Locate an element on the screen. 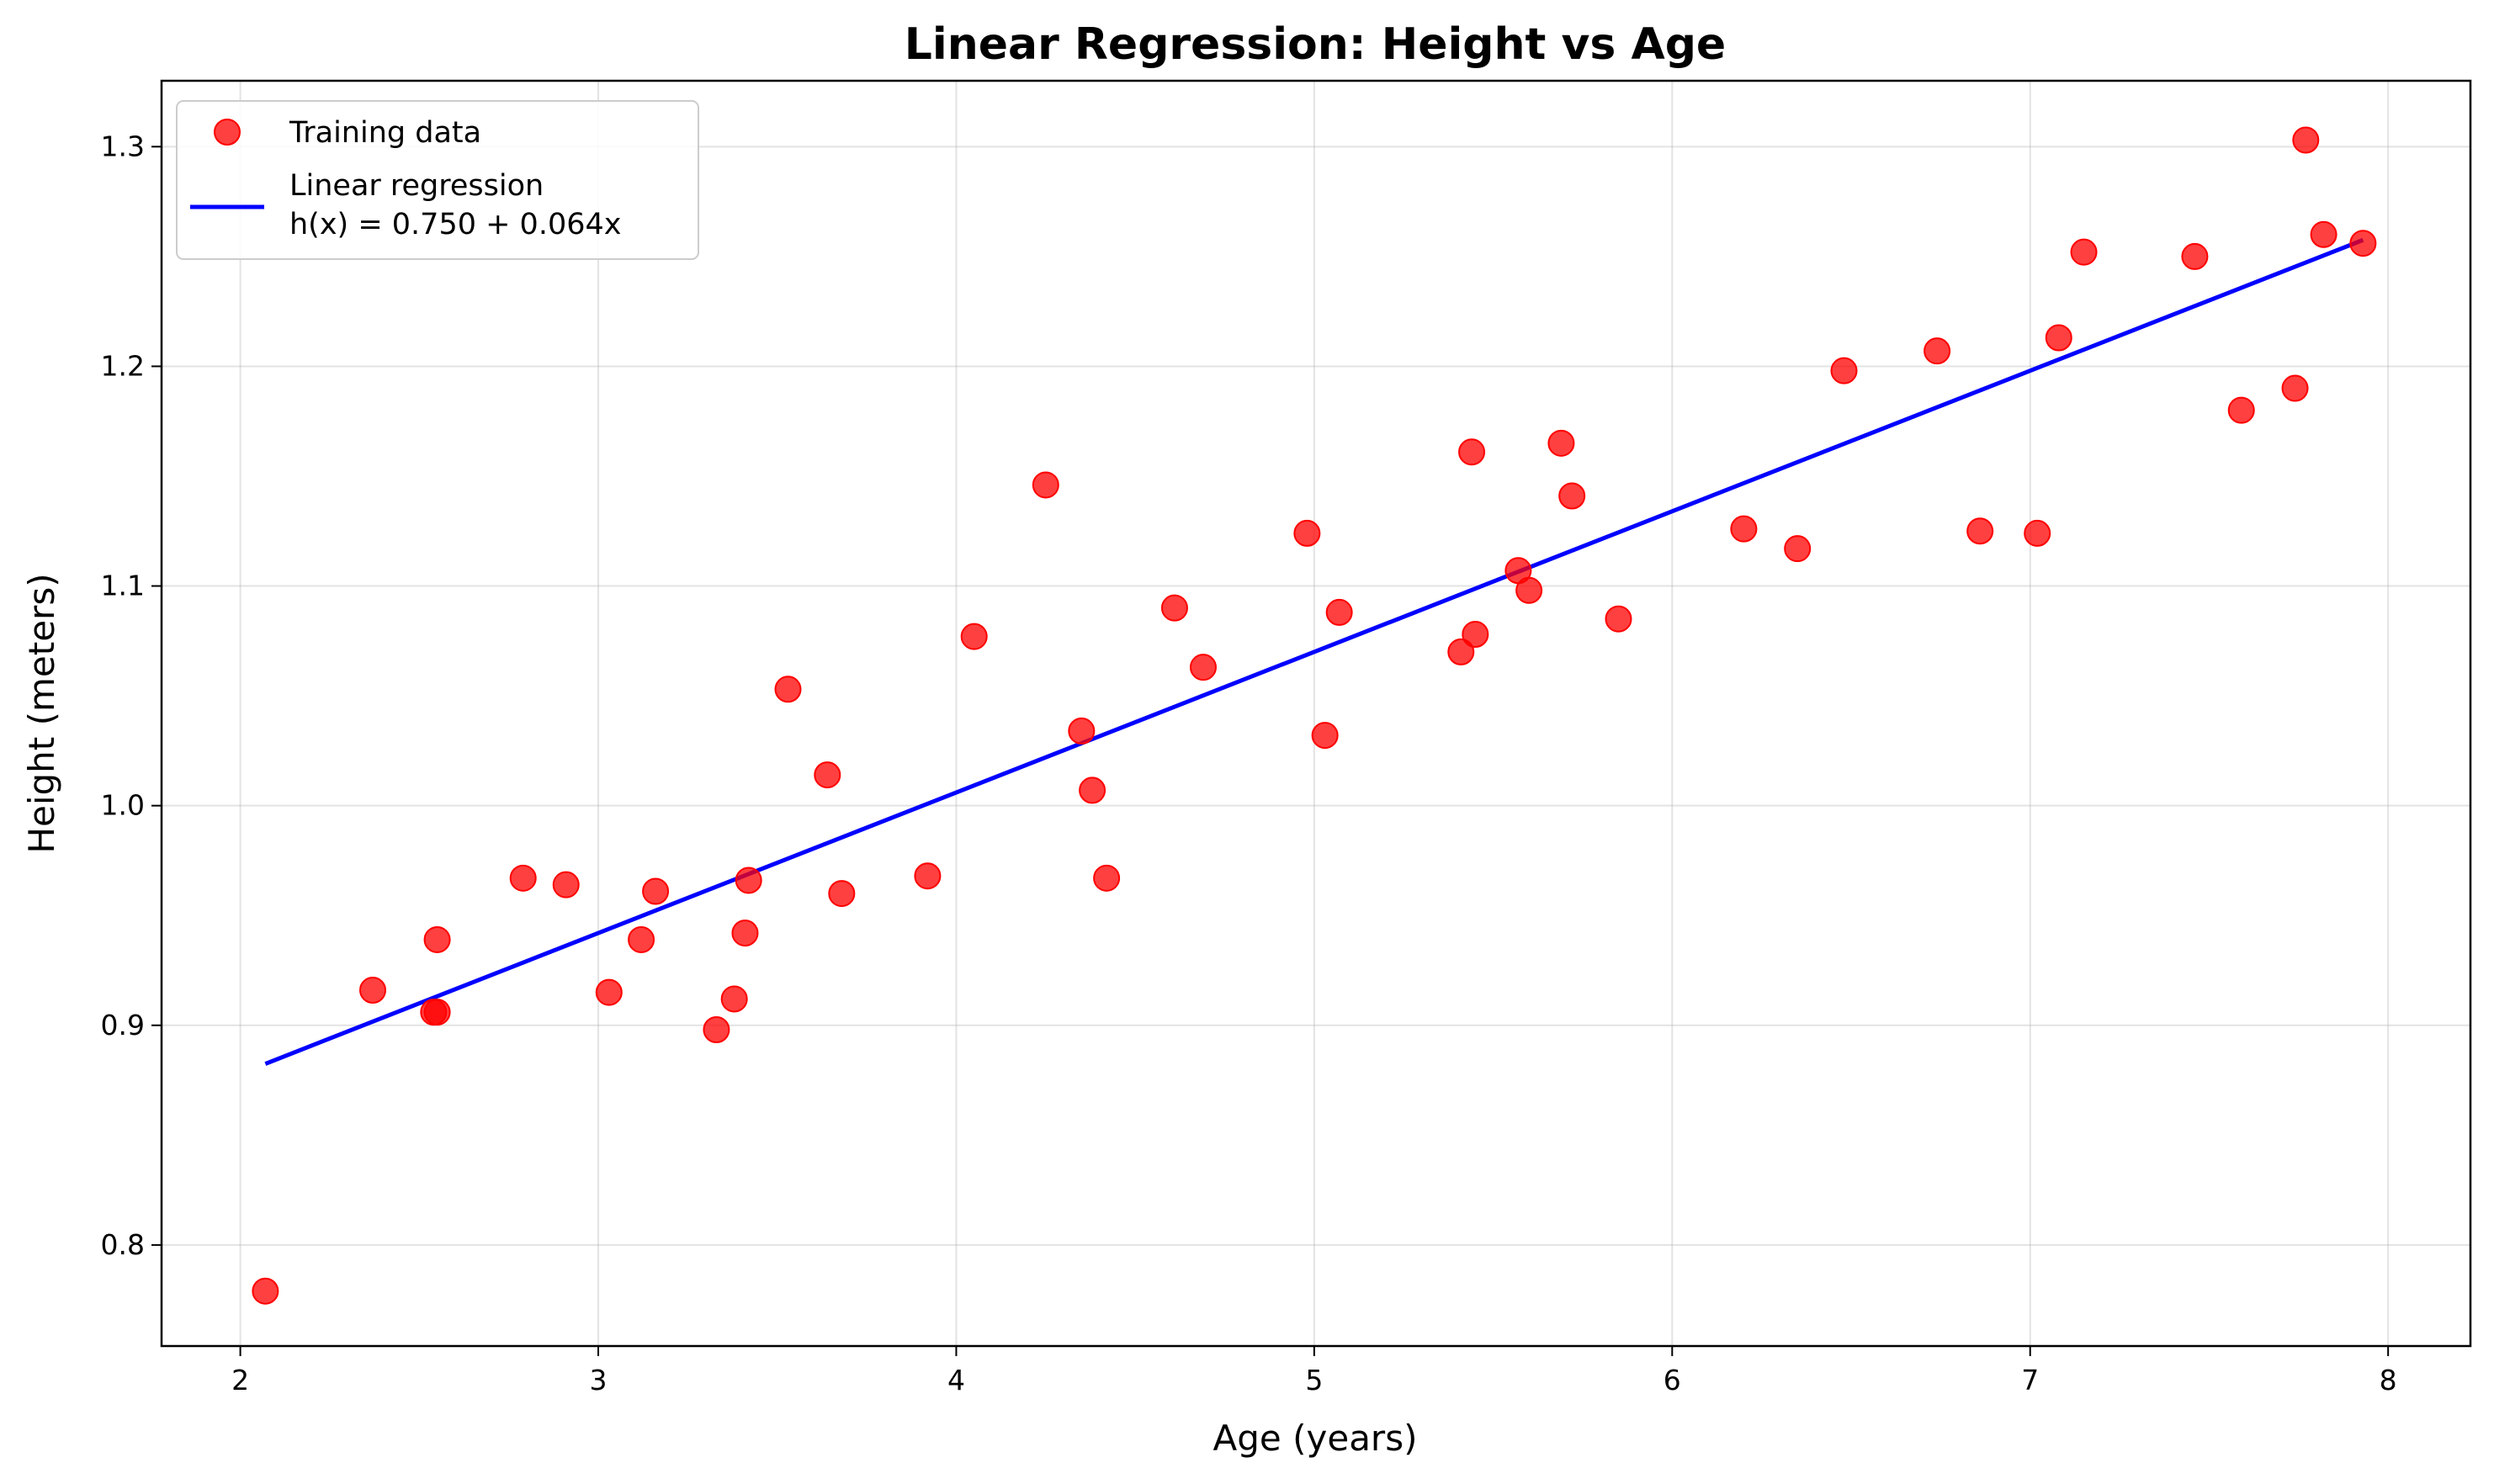  x-axis-ticks: 2 3 4 5 6 7 8 is located at coordinates (1314, 1371).